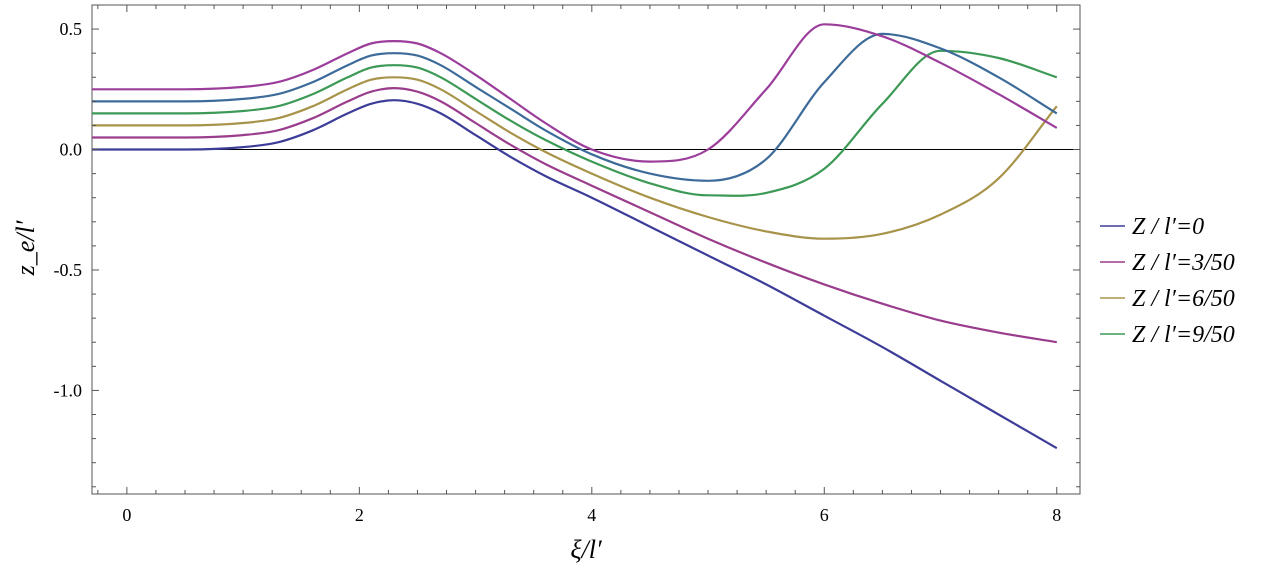  I want to click on legend-label: Z / l′=6/50, so click(1183, 299).